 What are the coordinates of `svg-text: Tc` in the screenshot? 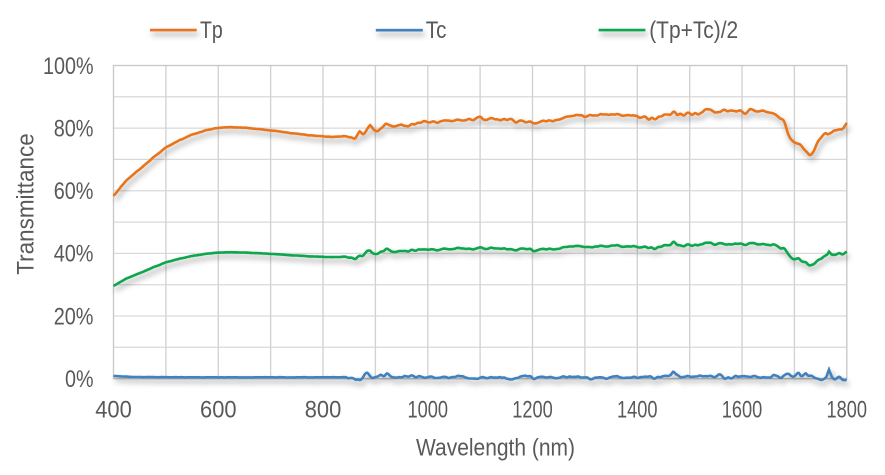 It's located at (436, 30).